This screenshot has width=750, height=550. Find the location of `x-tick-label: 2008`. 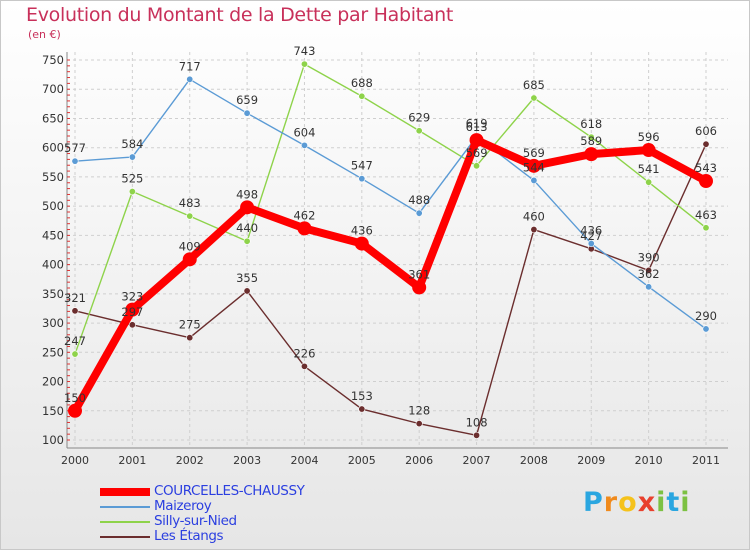

x-tick-label: 2008 is located at coordinates (534, 460).